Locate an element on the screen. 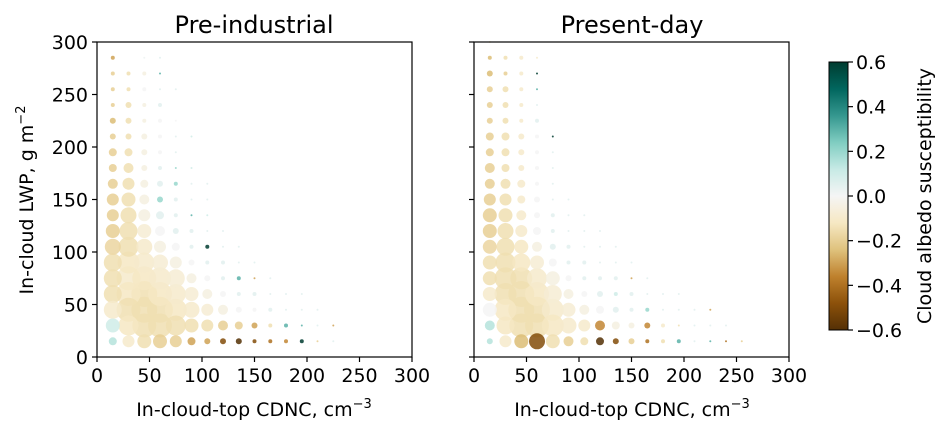 This screenshot has height=422, width=936. presentday-title: Present-day is located at coordinates (632, 25).